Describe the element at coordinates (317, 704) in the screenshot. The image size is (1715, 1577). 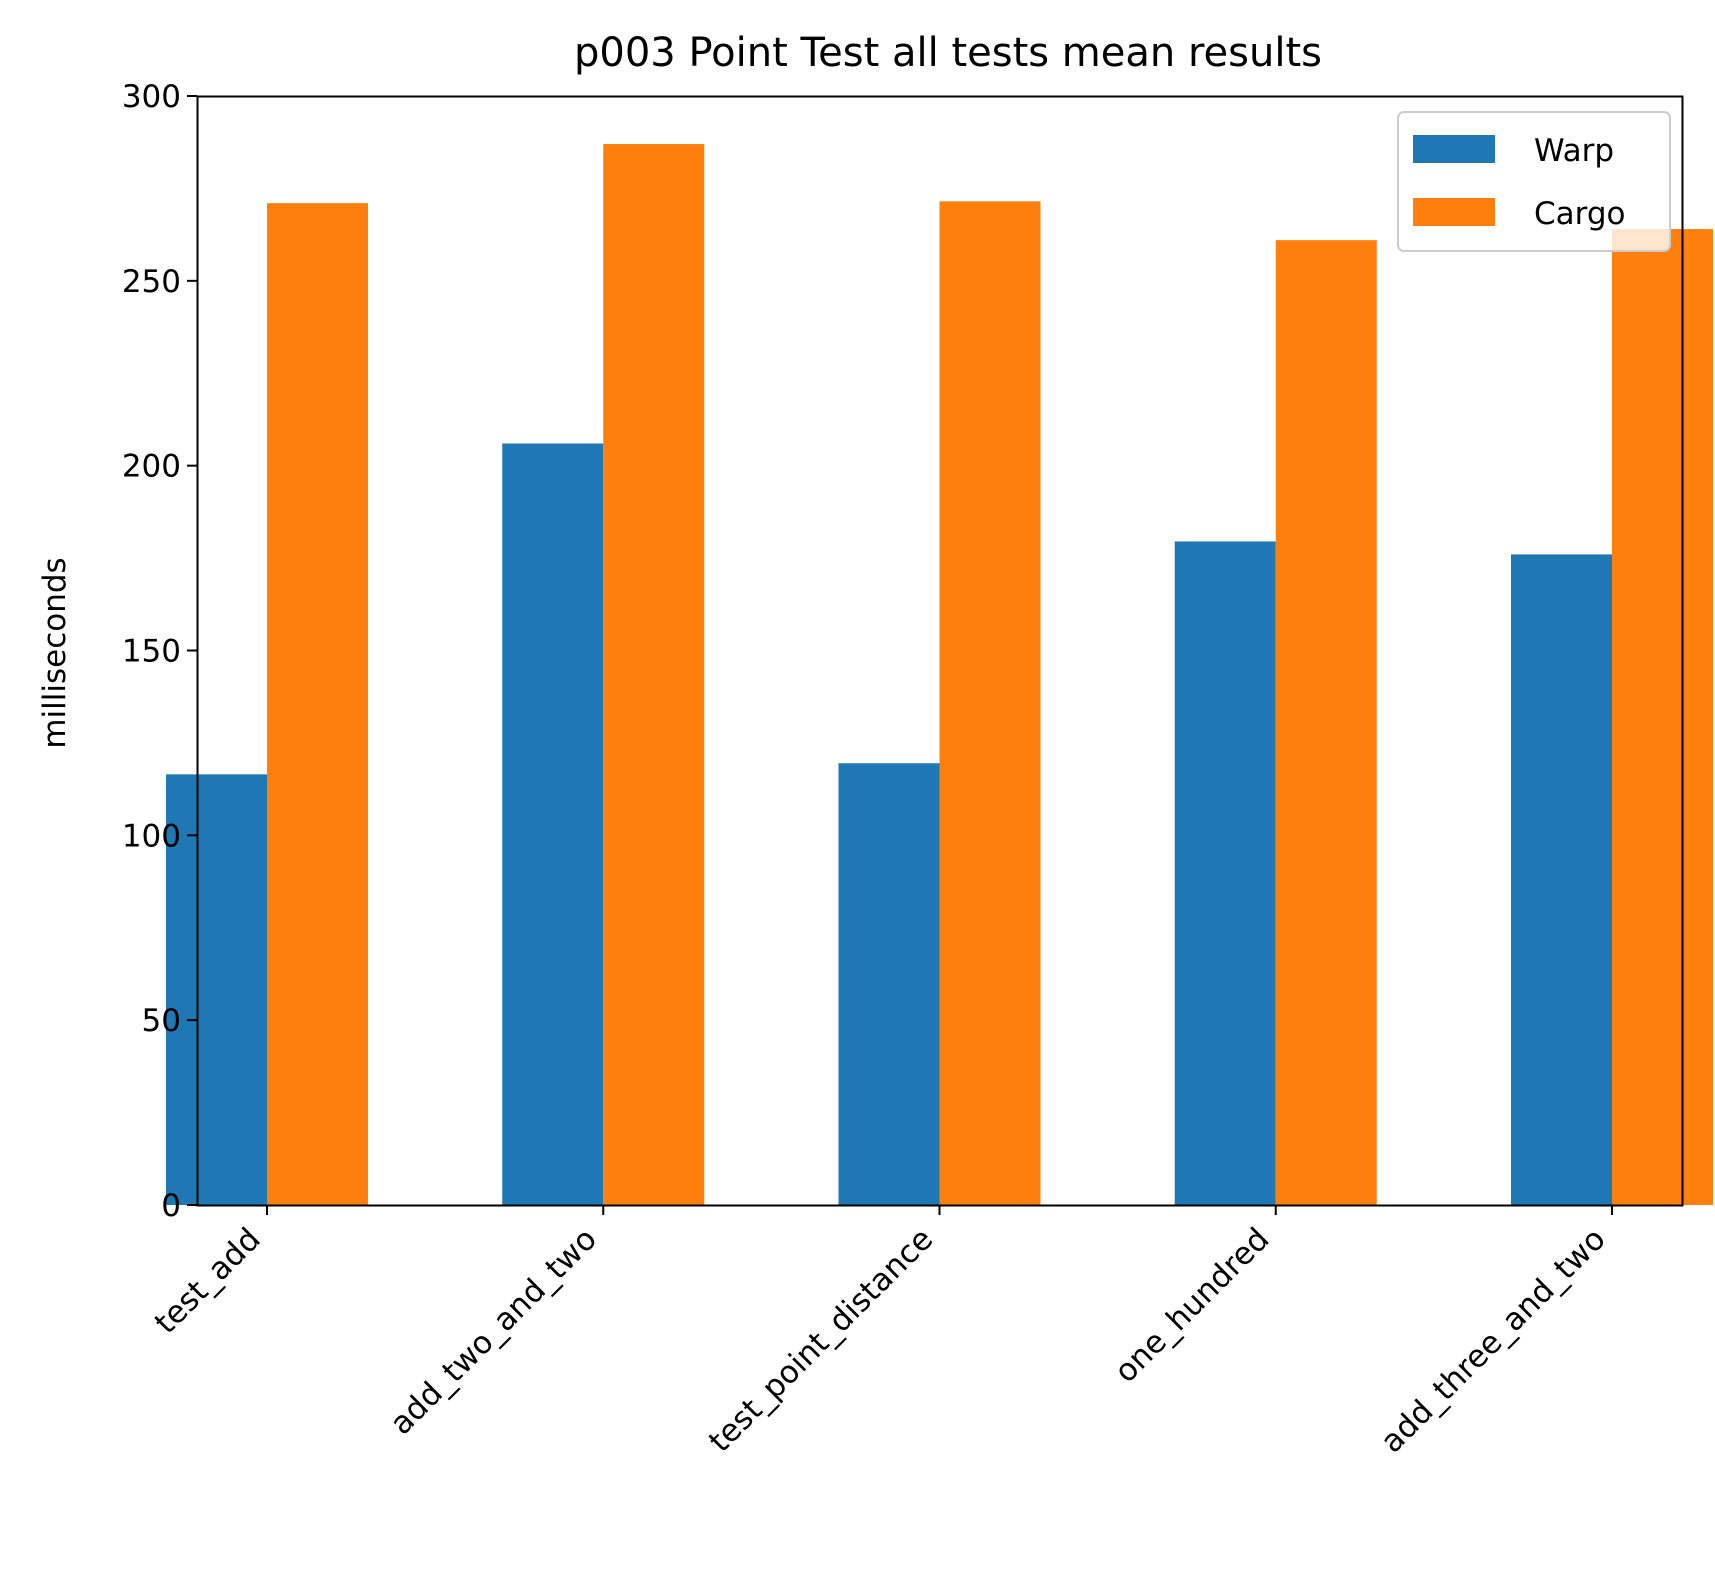
I see `bar-cargo-test-add` at that location.